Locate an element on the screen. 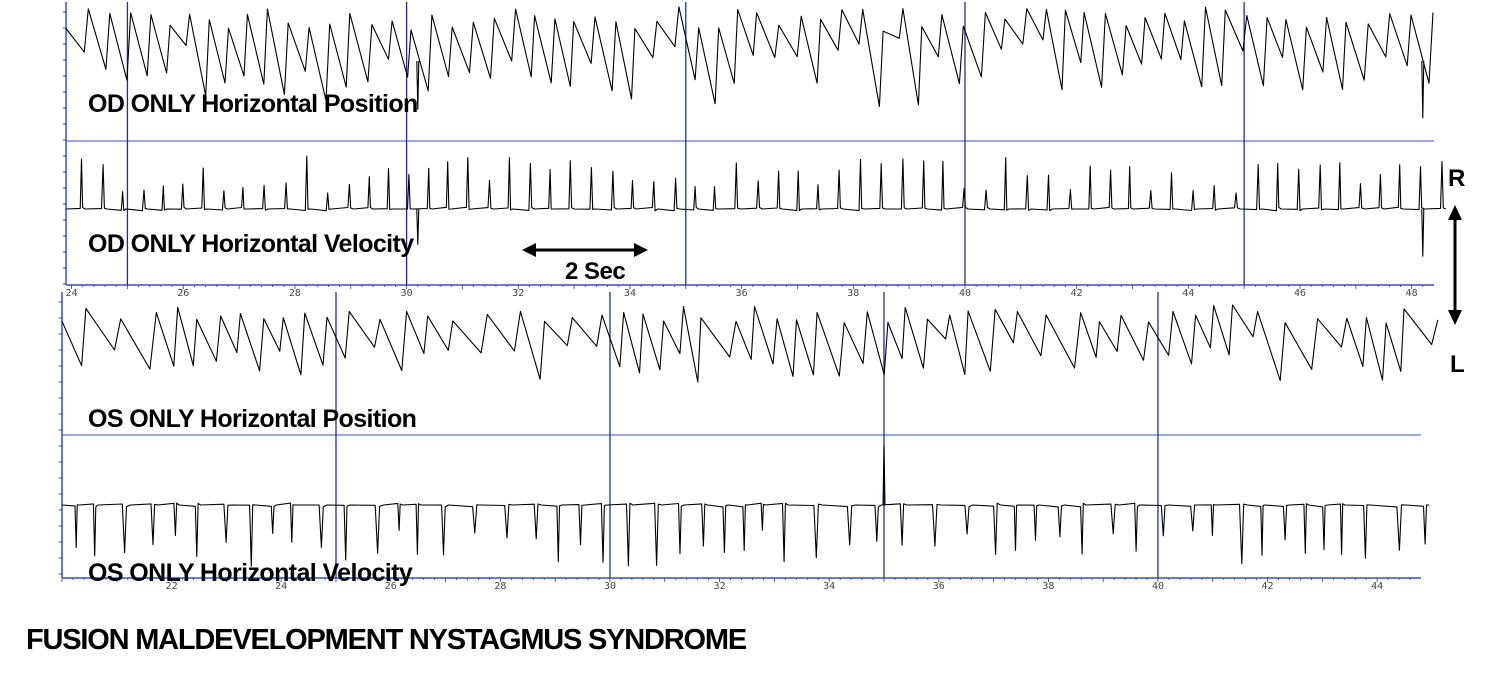  os-tick-label: 34 is located at coordinates (829, 586).